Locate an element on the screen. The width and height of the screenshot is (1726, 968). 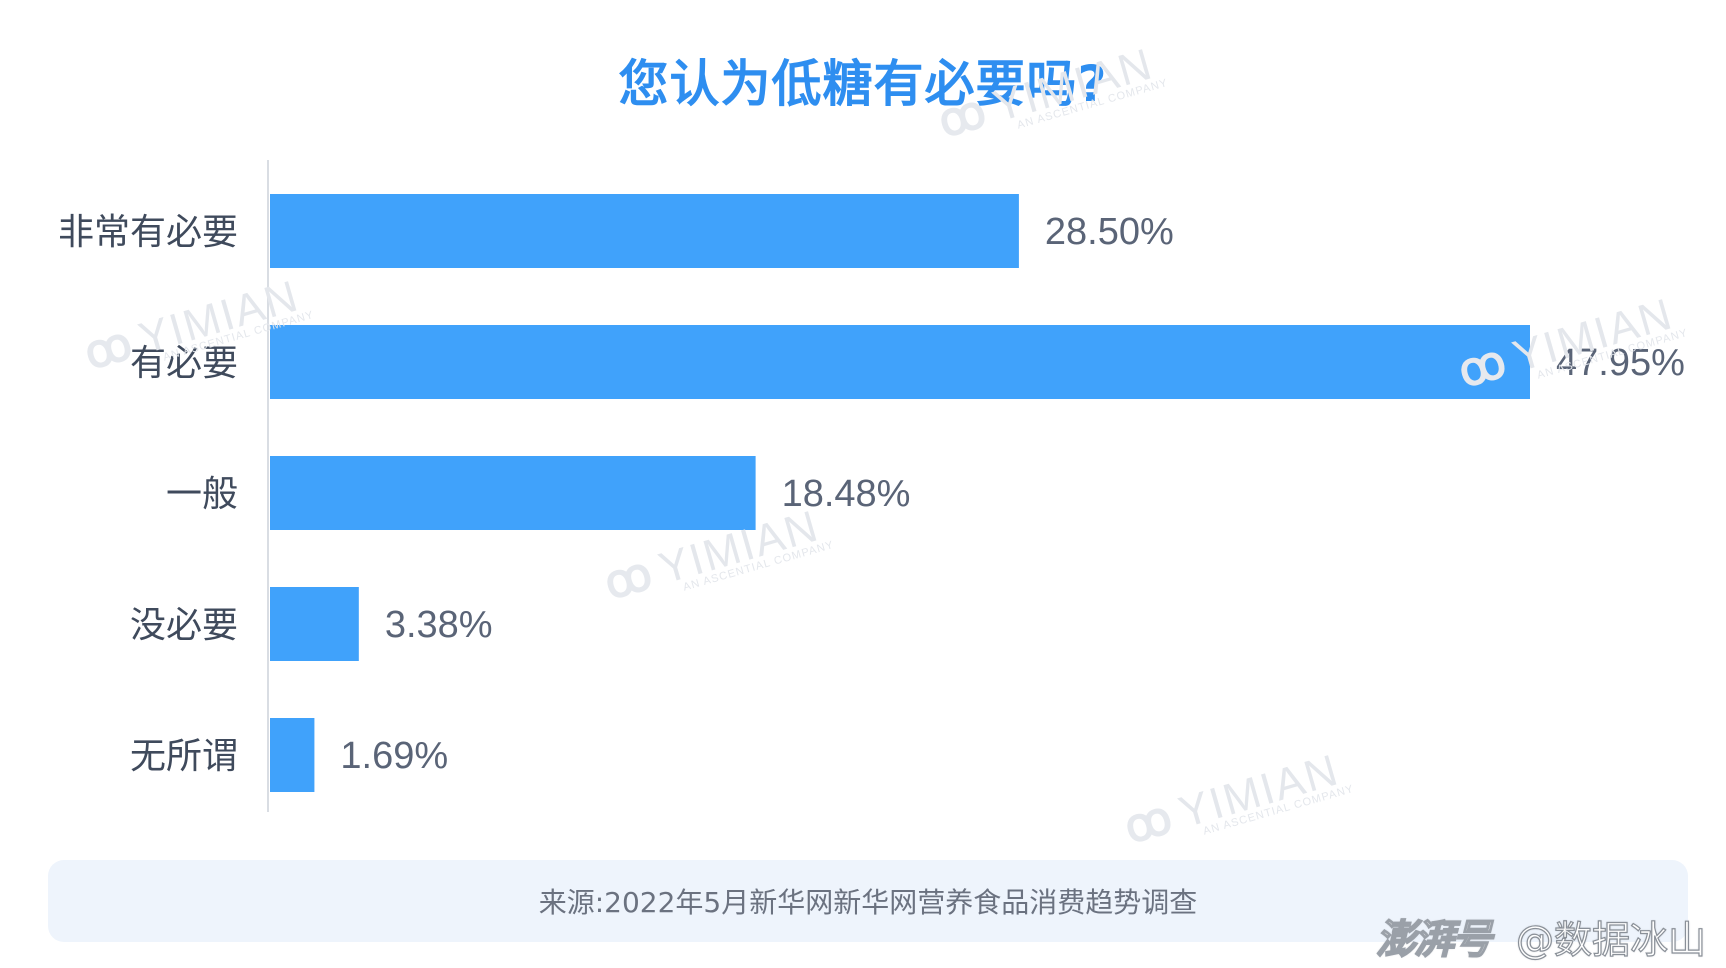
value-label: 47.95% is located at coordinates (1620, 363).